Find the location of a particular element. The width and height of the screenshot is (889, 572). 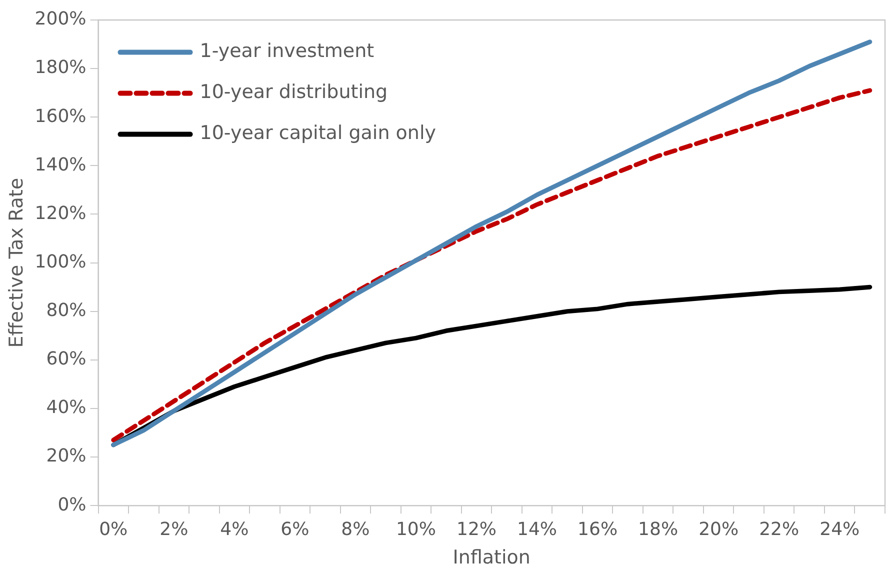

x-tick-label: 16% is located at coordinates (598, 529).